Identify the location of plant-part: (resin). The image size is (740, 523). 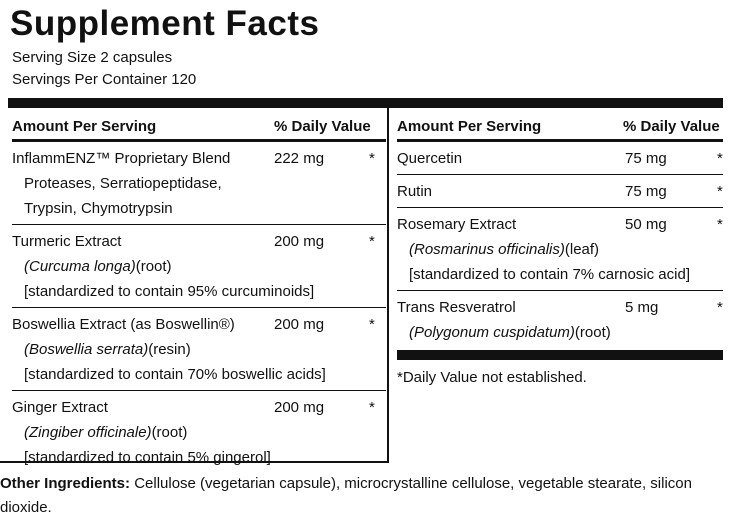
(169, 349).